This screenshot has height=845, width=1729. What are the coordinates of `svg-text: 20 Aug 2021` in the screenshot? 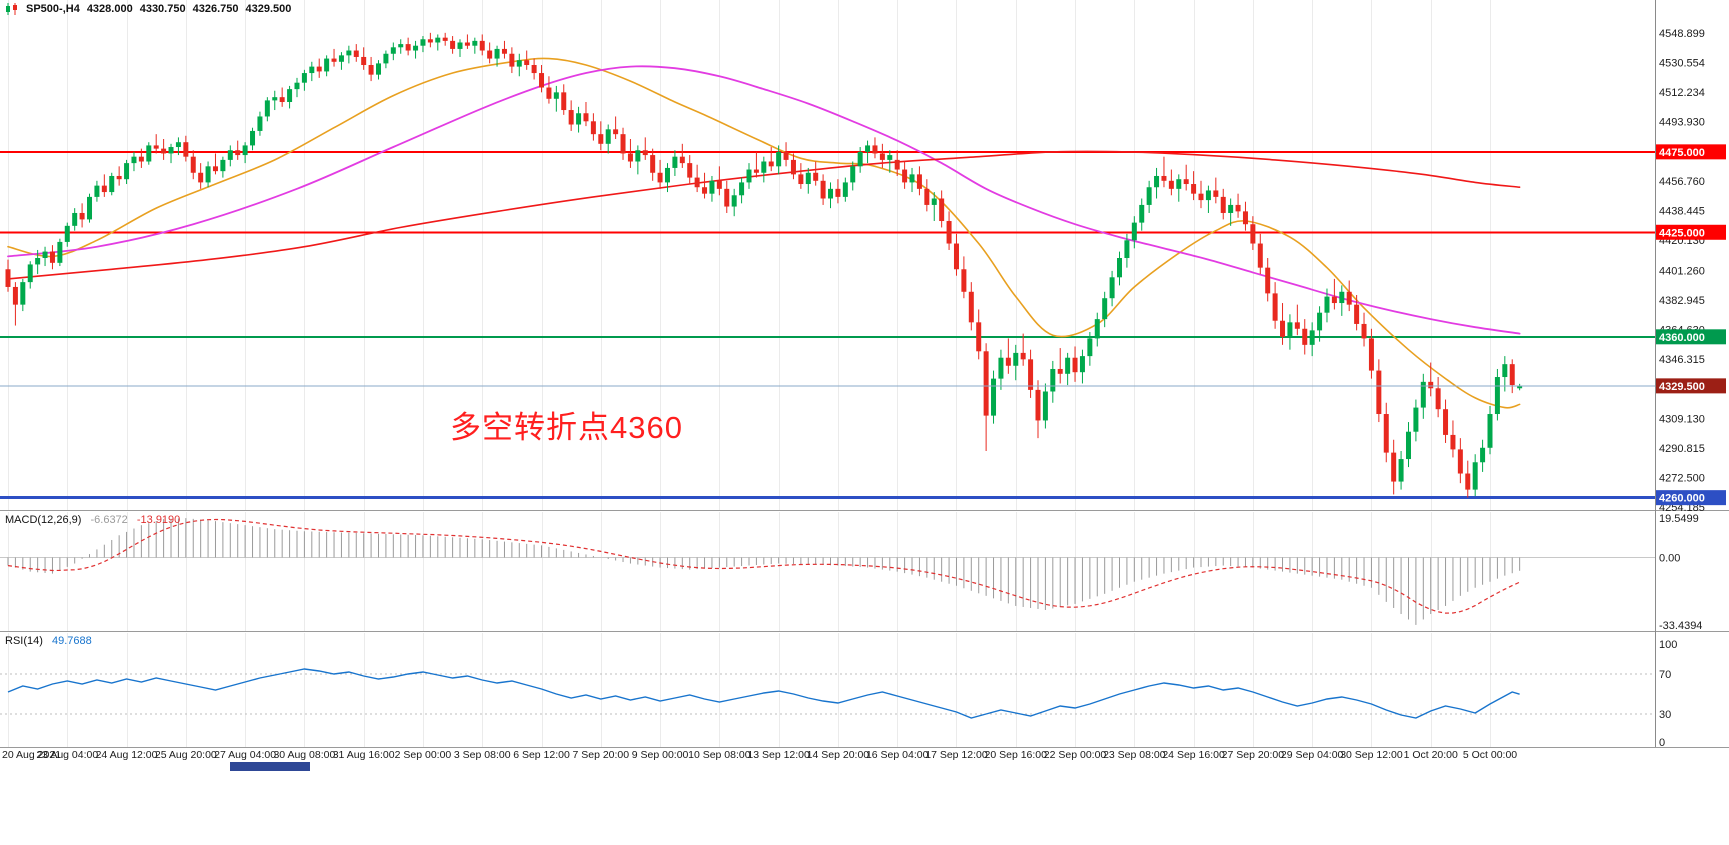 It's located at (31, 755).